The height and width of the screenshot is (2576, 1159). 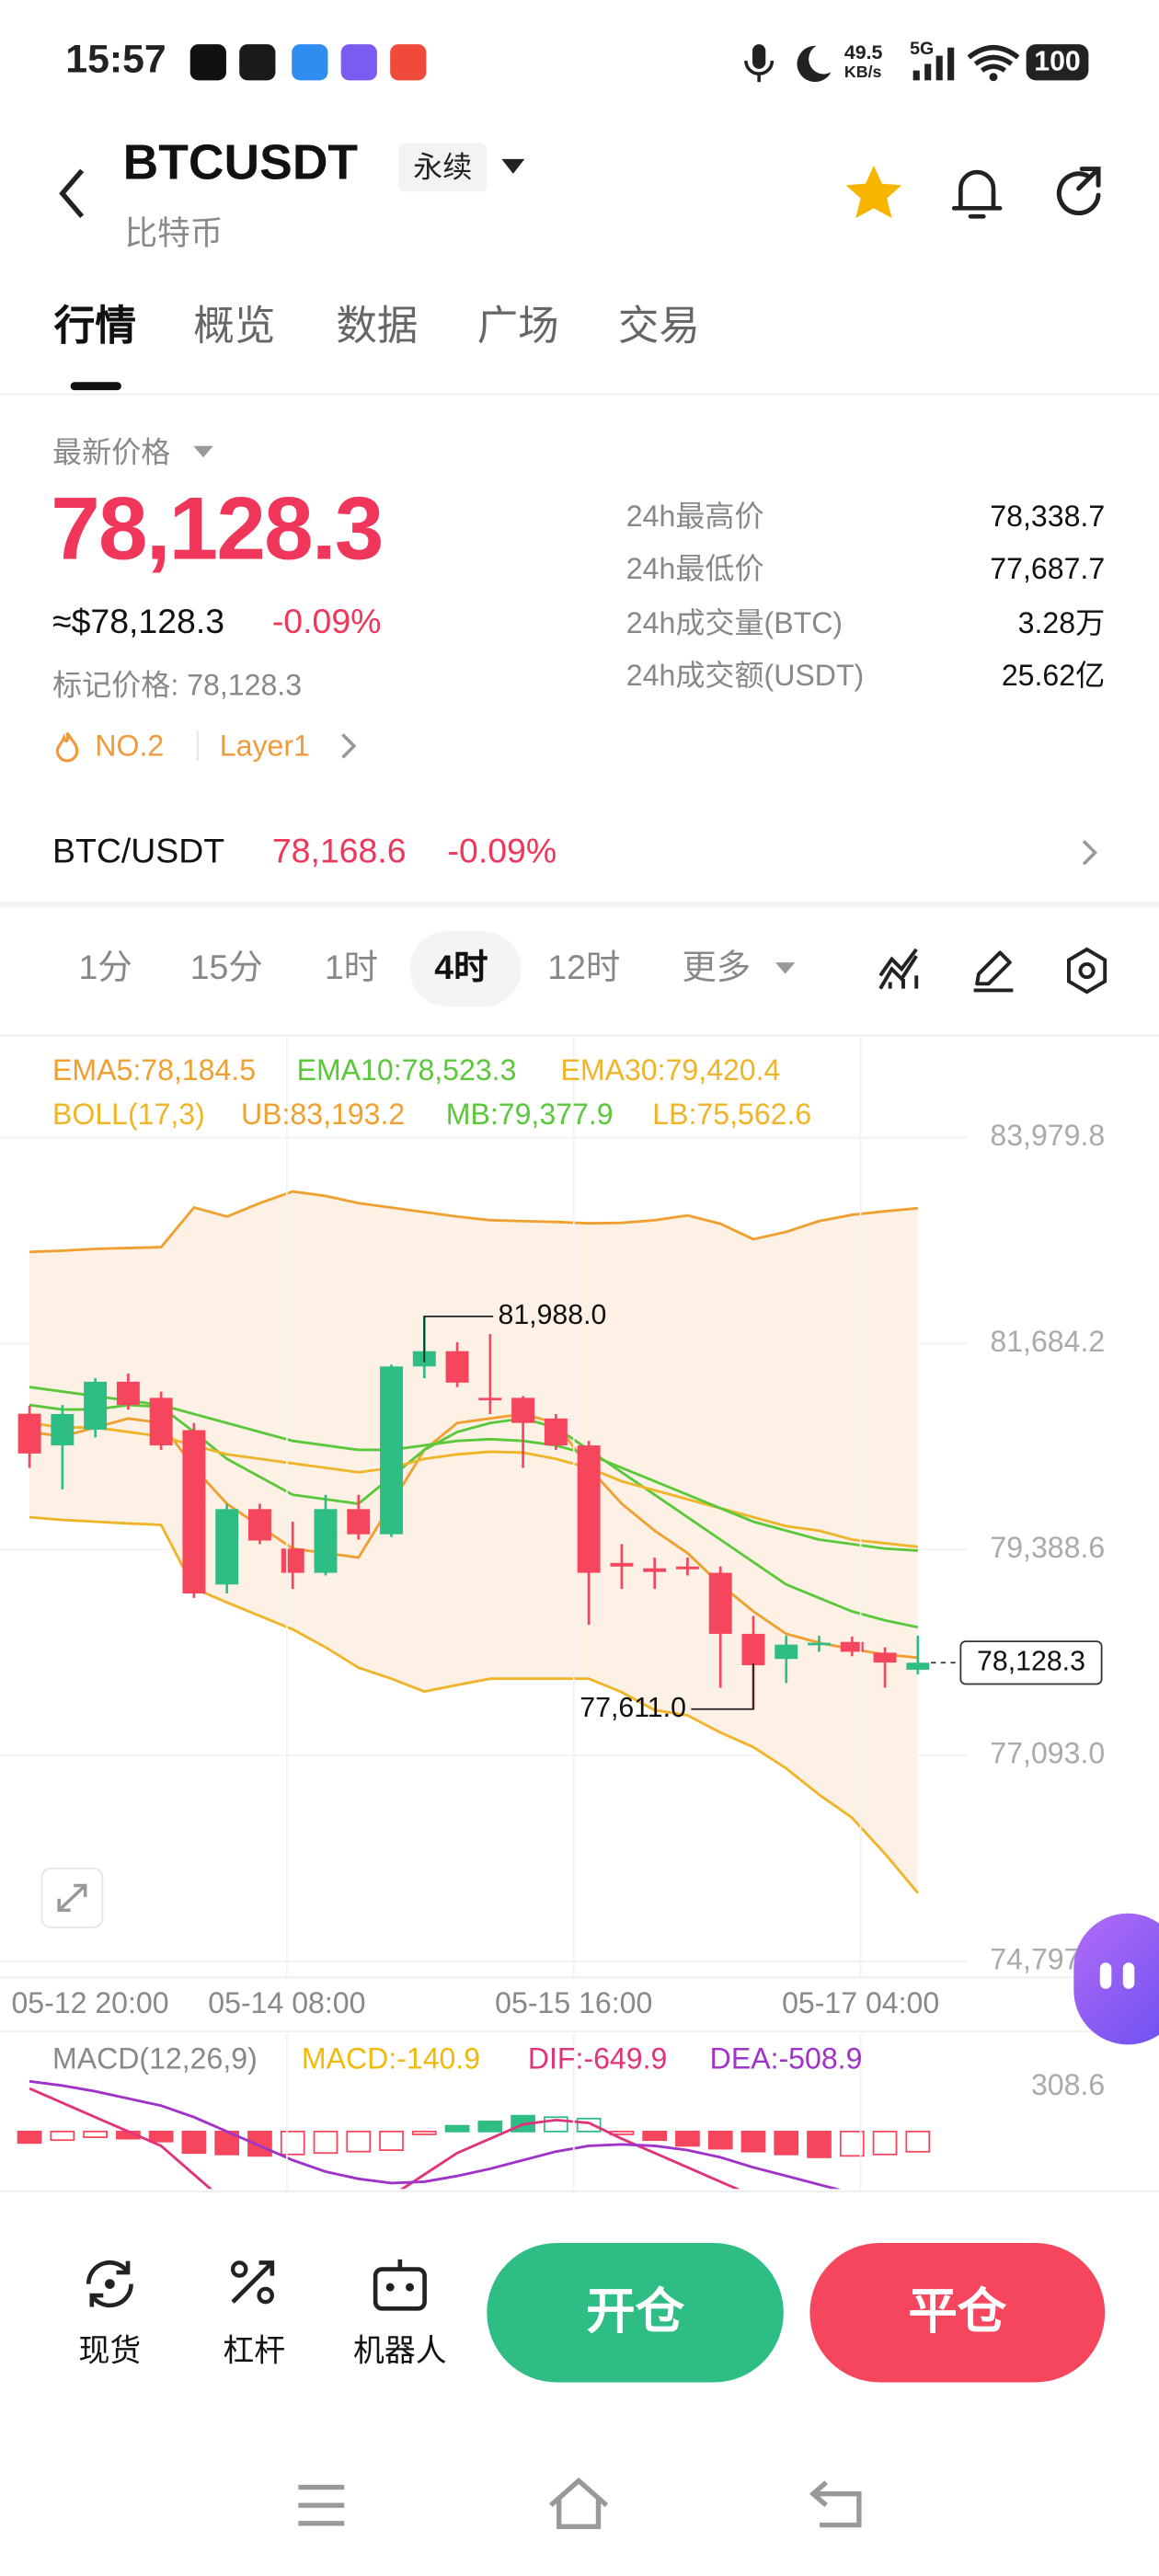 I want to click on expand-button, so click(x=72, y=1897).